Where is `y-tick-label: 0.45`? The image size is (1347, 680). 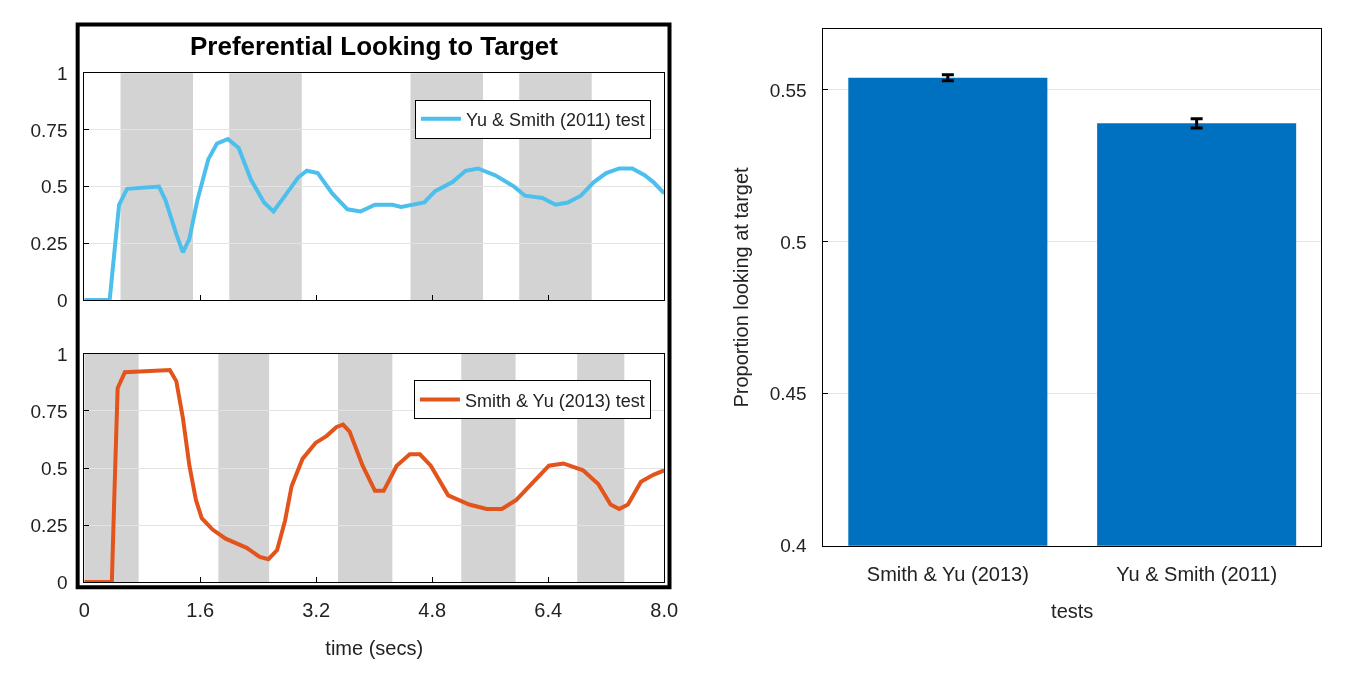
y-tick-label: 0.45 is located at coordinates (788, 394).